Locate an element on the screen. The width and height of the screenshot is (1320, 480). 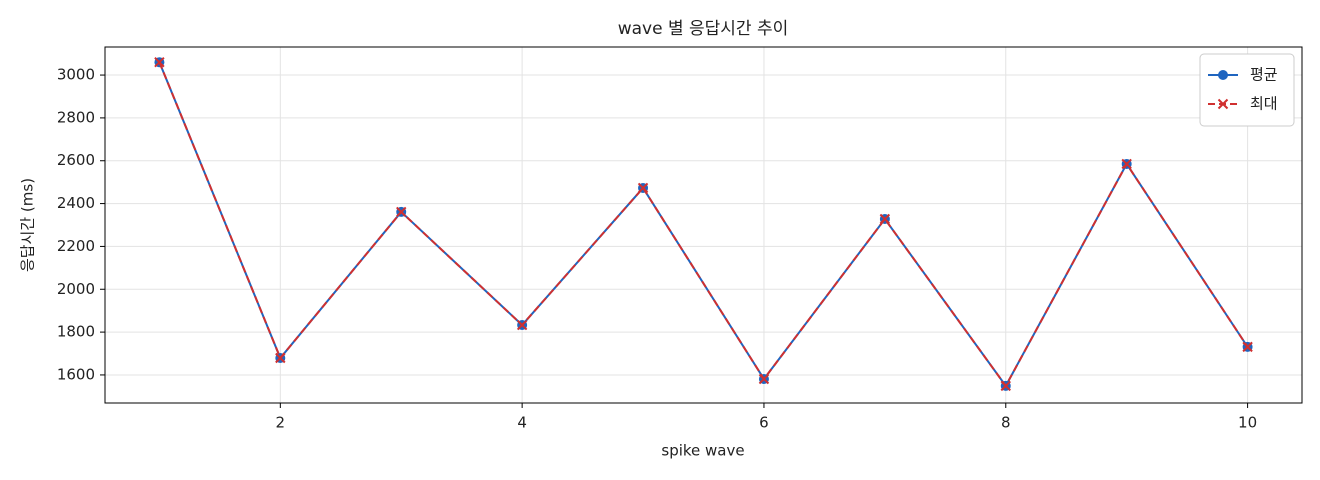
x-tick-label: 8 is located at coordinates (1006, 423).